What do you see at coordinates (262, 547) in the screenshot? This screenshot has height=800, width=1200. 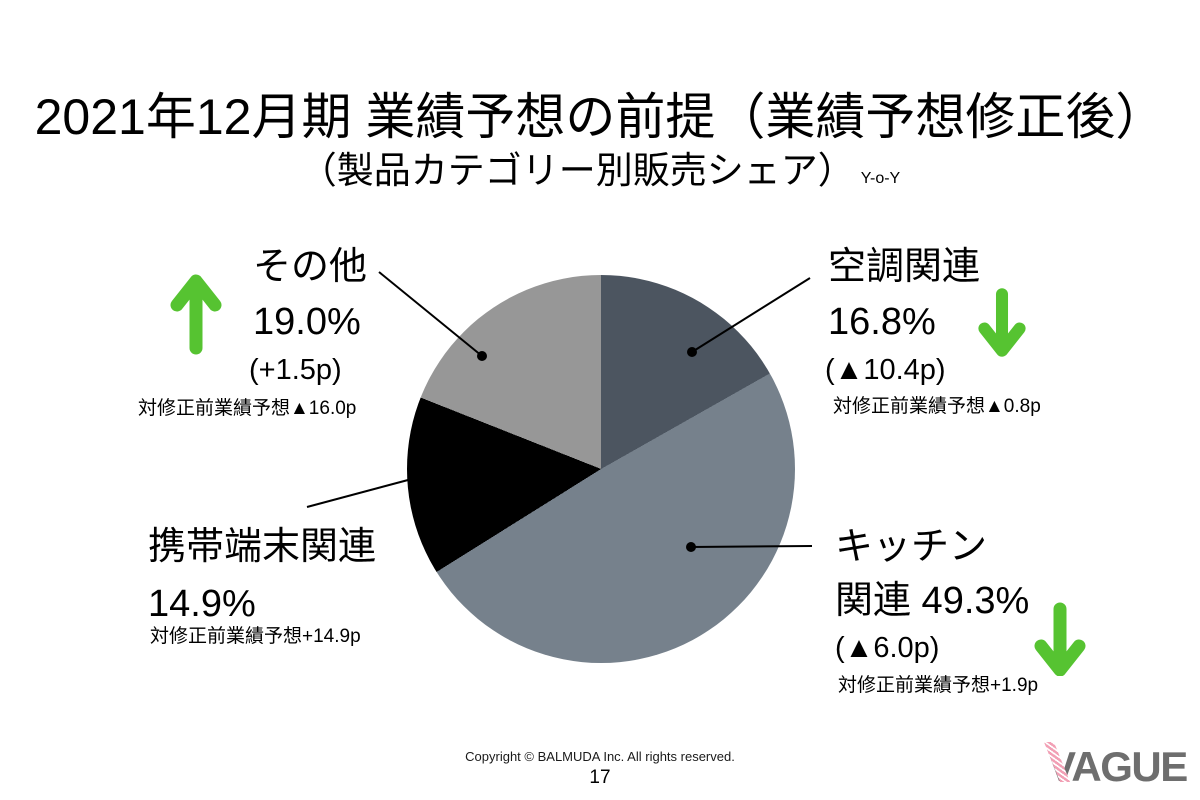 I see `callout-mobile-name: 携帯端末関連` at bounding box center [262, 547].